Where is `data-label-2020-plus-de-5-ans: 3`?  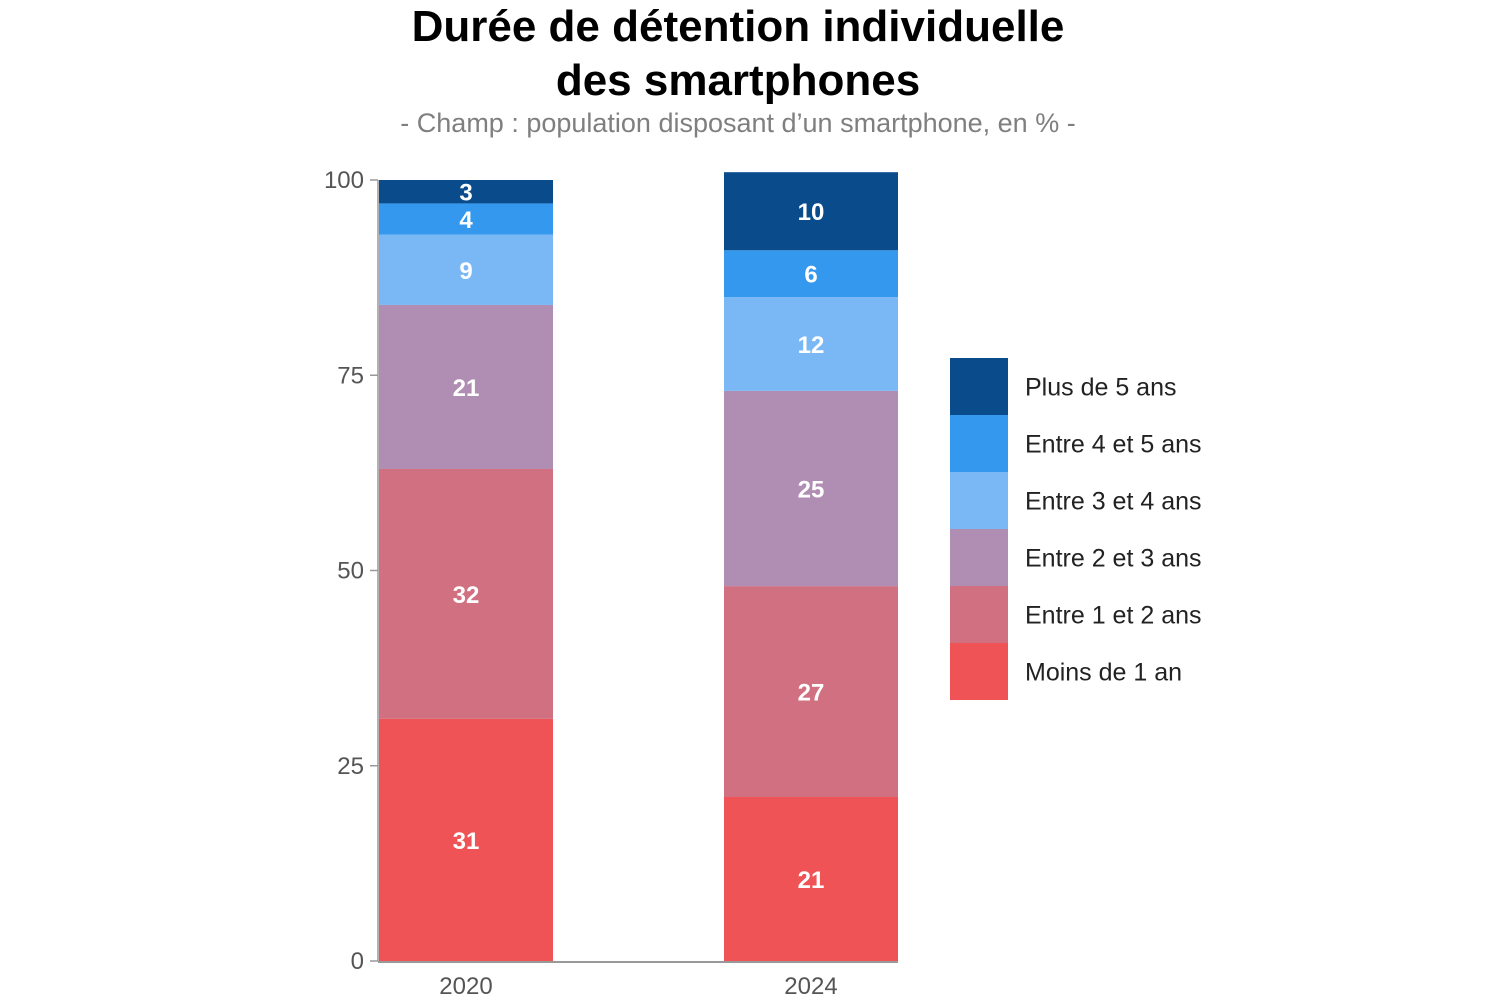
data-label-2020-plus-de-5-ans: 3 is located at coordinates (465, 193).